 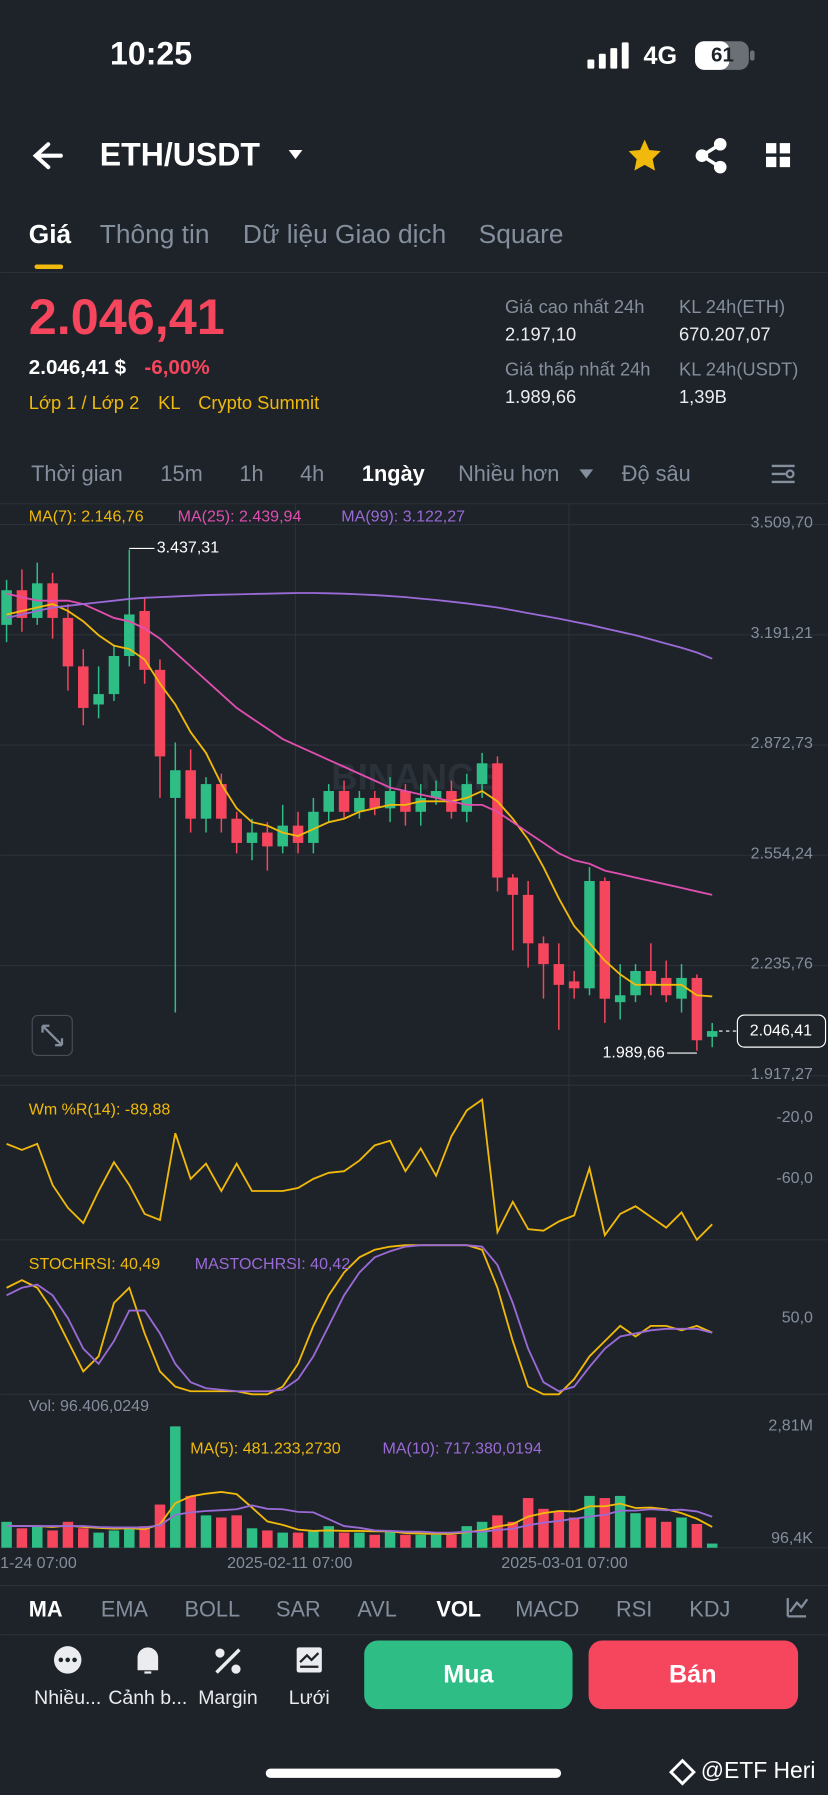 What do you see at coordinates (725, 333) in the screenshot?
I see `stat-value: 670.207,07` at bounding box center [725, 333].